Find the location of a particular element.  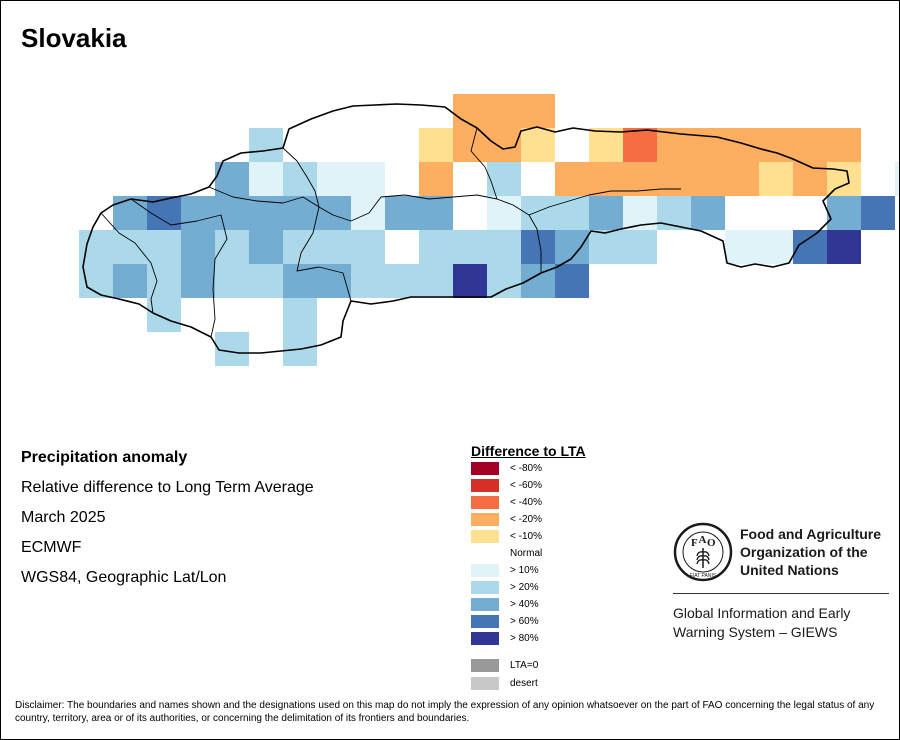

legend-label: > 60% is located at coordinates (524, 621).